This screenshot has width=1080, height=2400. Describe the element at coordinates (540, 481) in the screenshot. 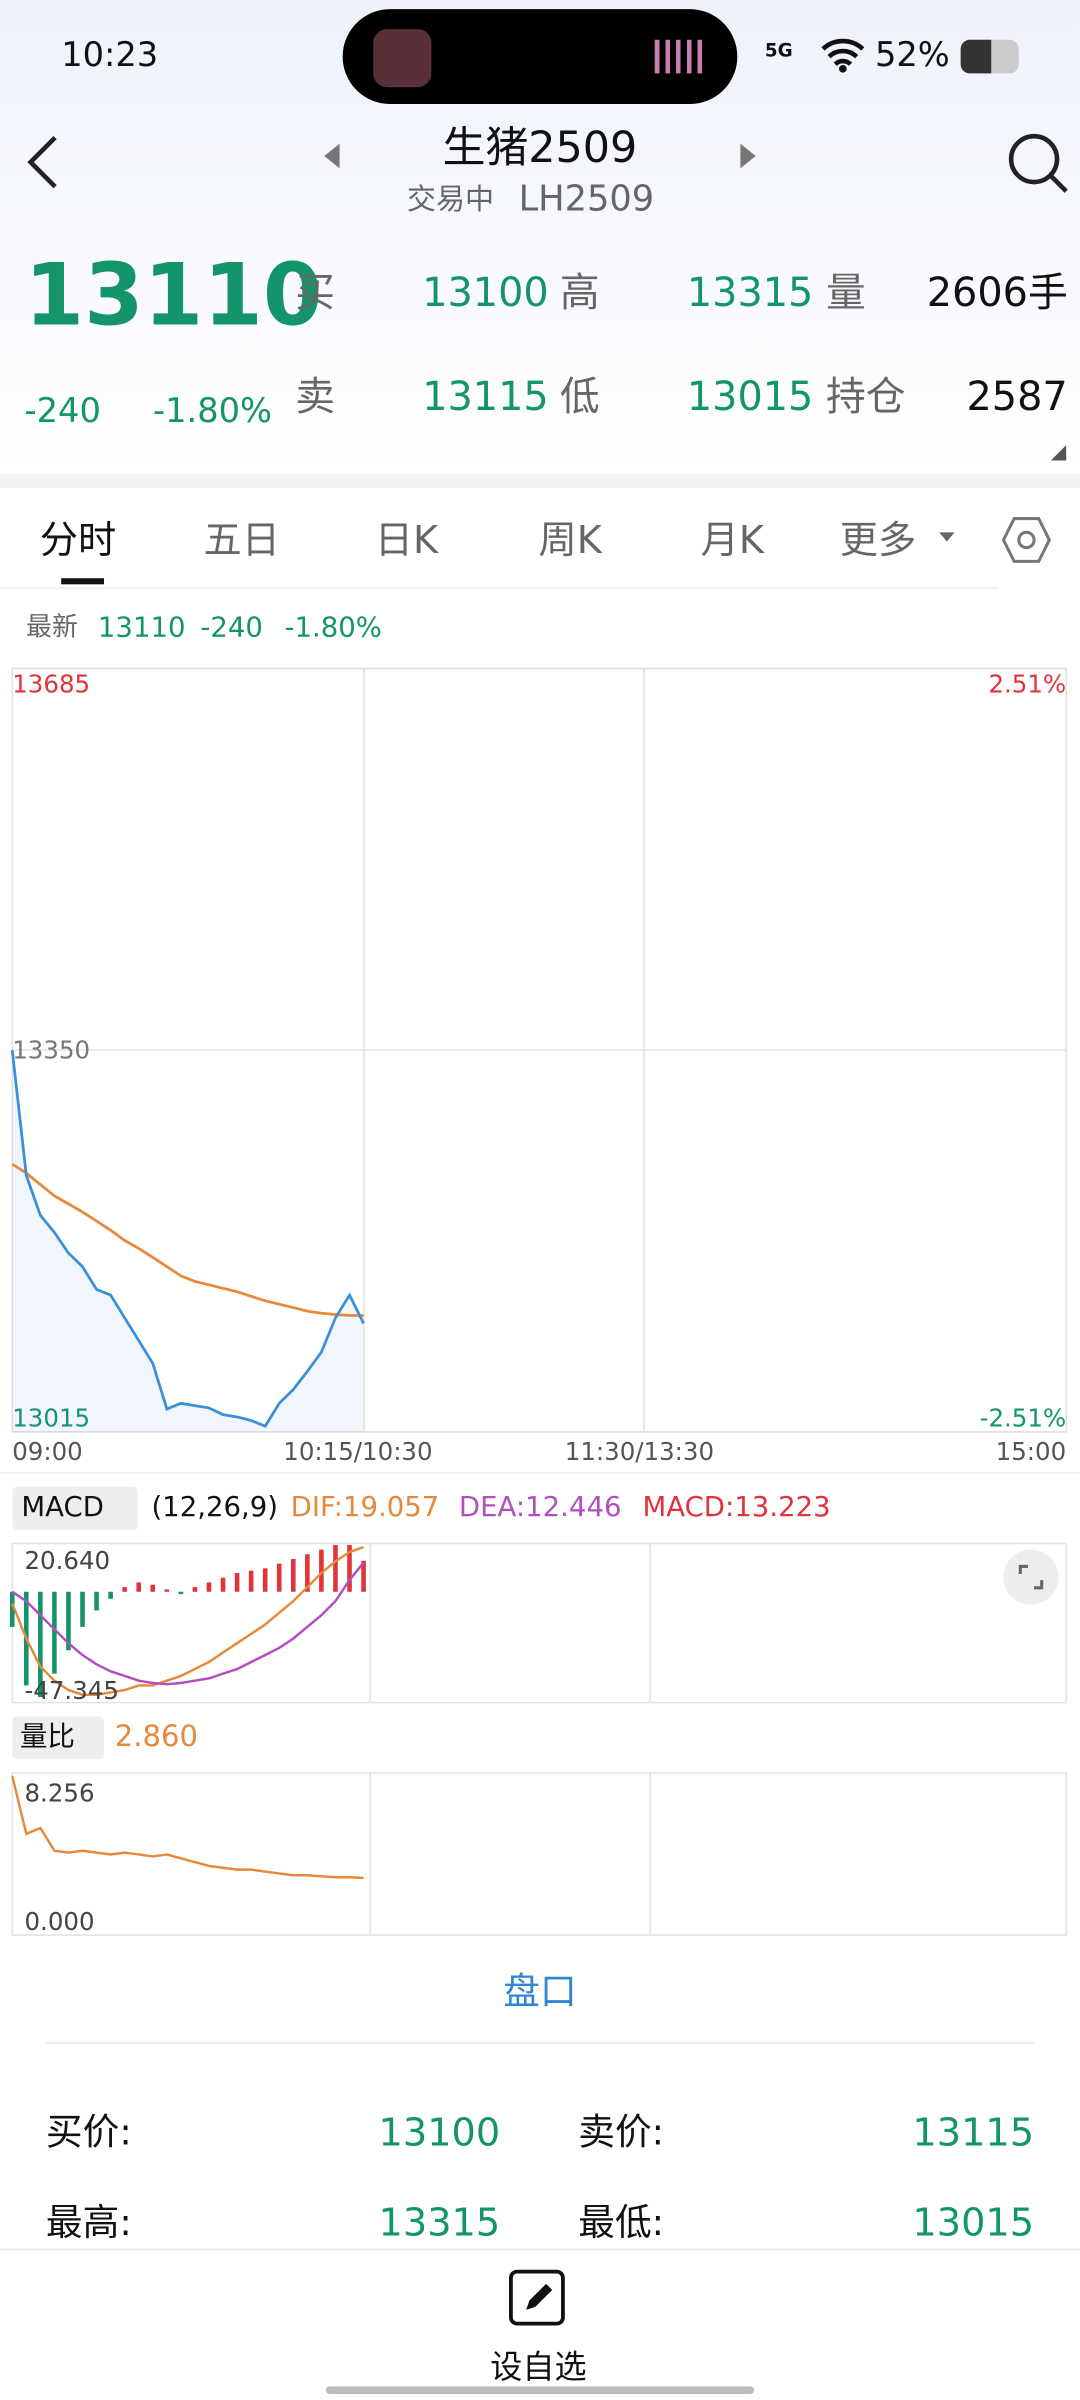

I see `separator` at that location.